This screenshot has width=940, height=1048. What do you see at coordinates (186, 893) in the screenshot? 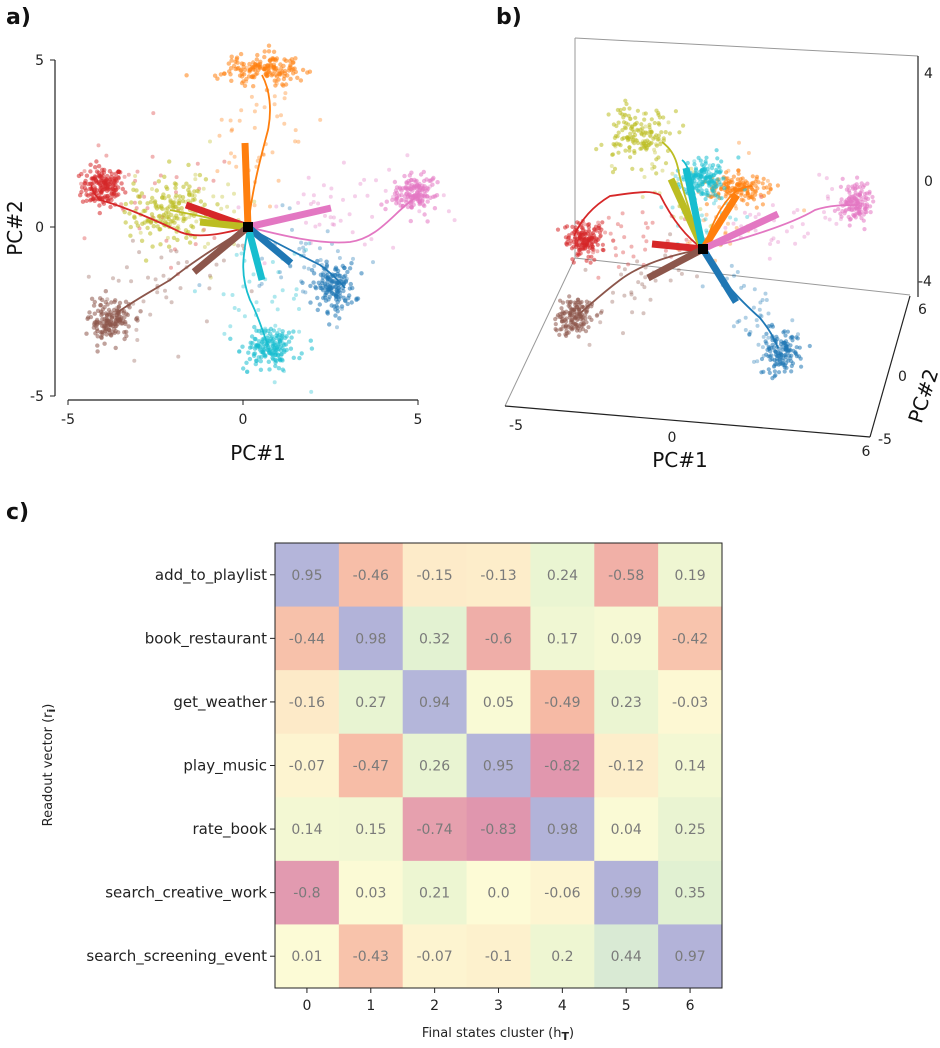
I see `heatmap-row-label: search_creative_work` at bounding box center [186, 893].